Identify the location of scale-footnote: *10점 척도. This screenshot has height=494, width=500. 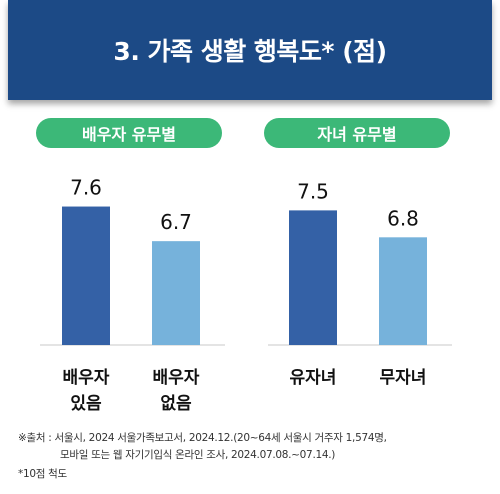
(42, 474).